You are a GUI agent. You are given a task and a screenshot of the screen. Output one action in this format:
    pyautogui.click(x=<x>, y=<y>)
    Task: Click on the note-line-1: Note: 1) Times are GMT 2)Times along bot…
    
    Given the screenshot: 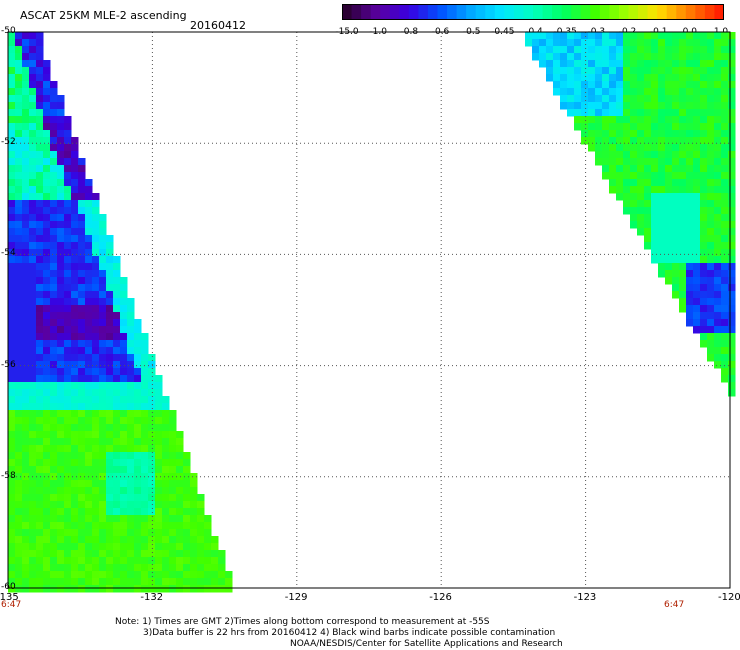 What is the action you would take?
    pyautogui.click(x=302, y=622)
    